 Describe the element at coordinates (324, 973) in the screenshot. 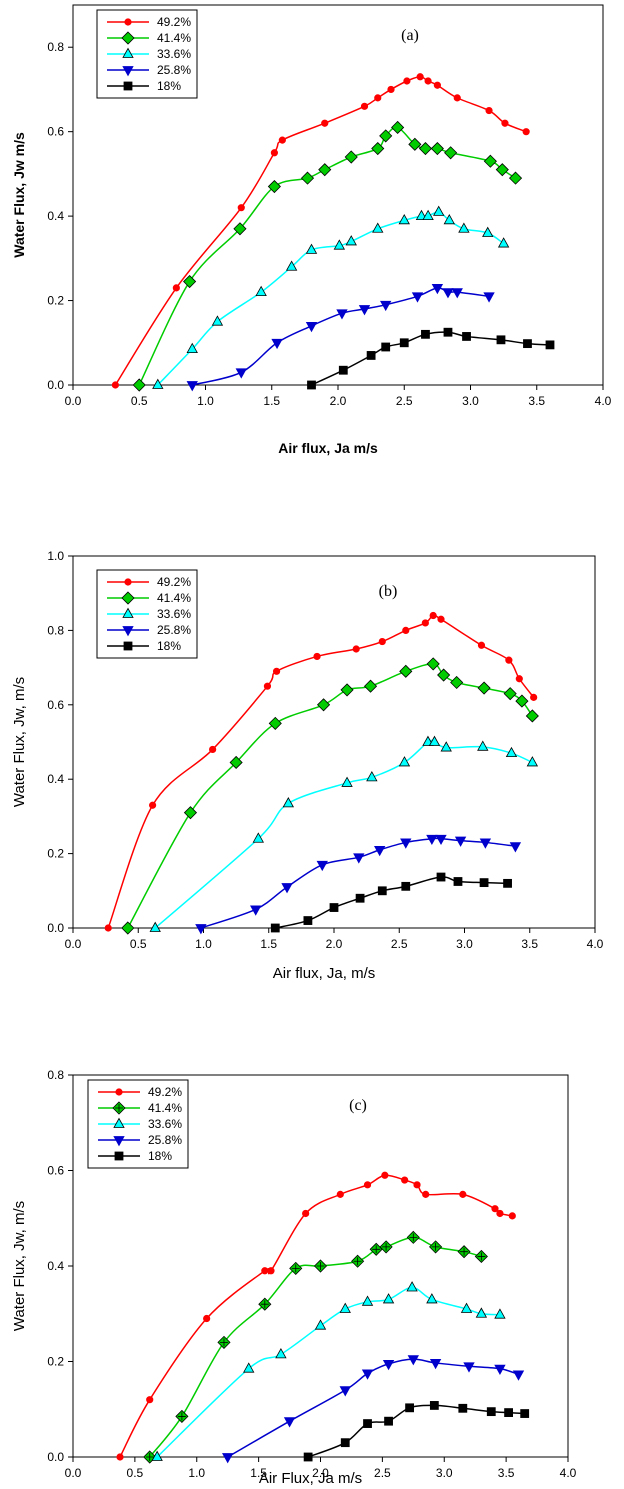

I see `x-axis-title: Air flux, Ja, m/s` at that location.